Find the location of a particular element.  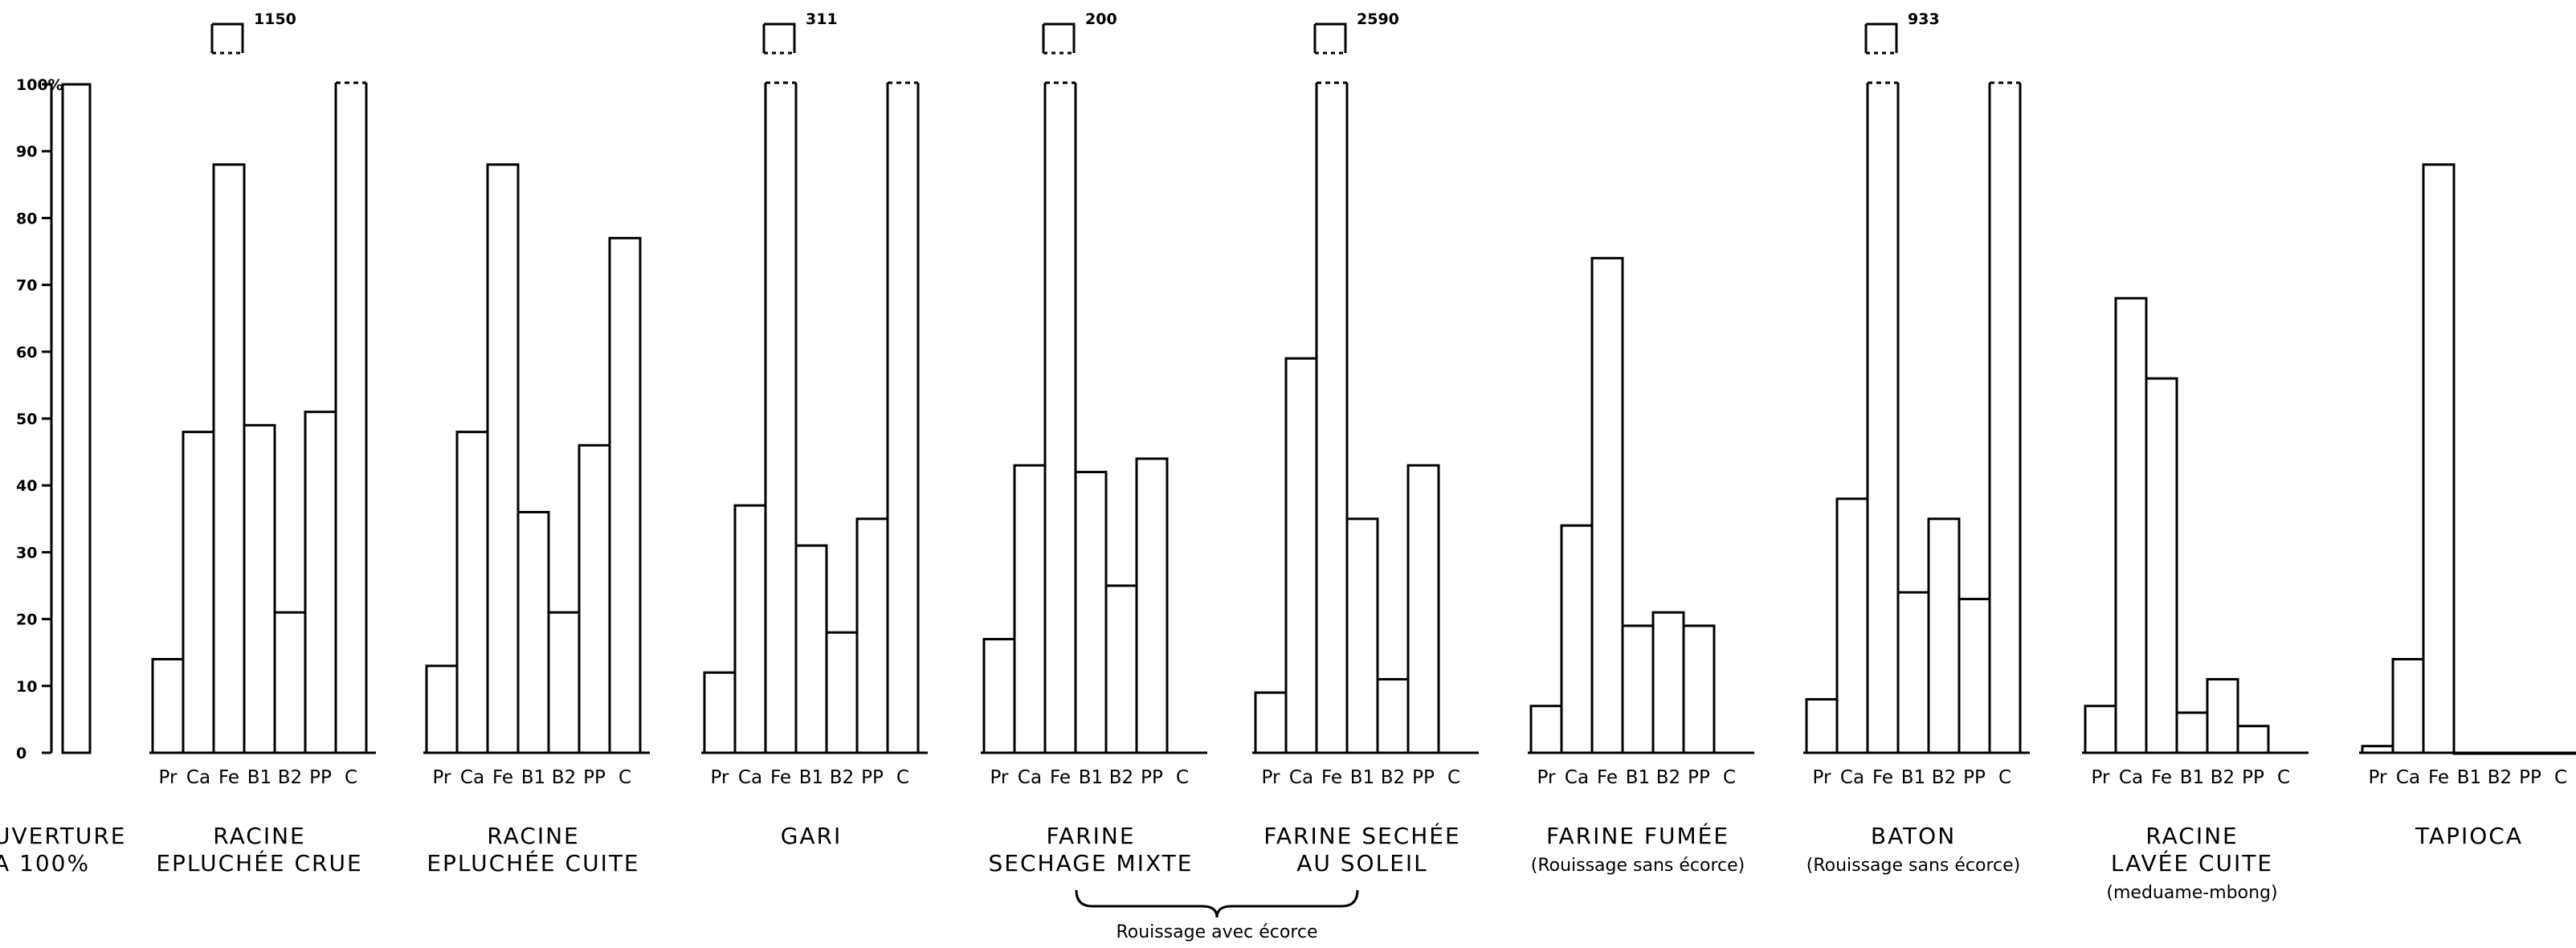

reference-bar is located at coordinates (76, 418).